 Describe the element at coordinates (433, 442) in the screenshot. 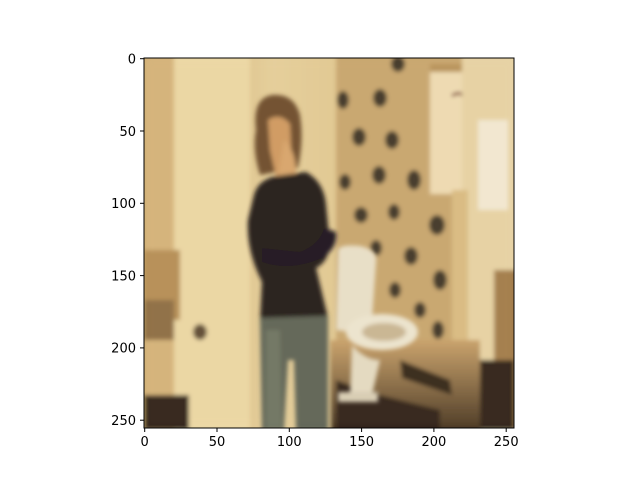

I see `x-tick-label: 200` at that location.